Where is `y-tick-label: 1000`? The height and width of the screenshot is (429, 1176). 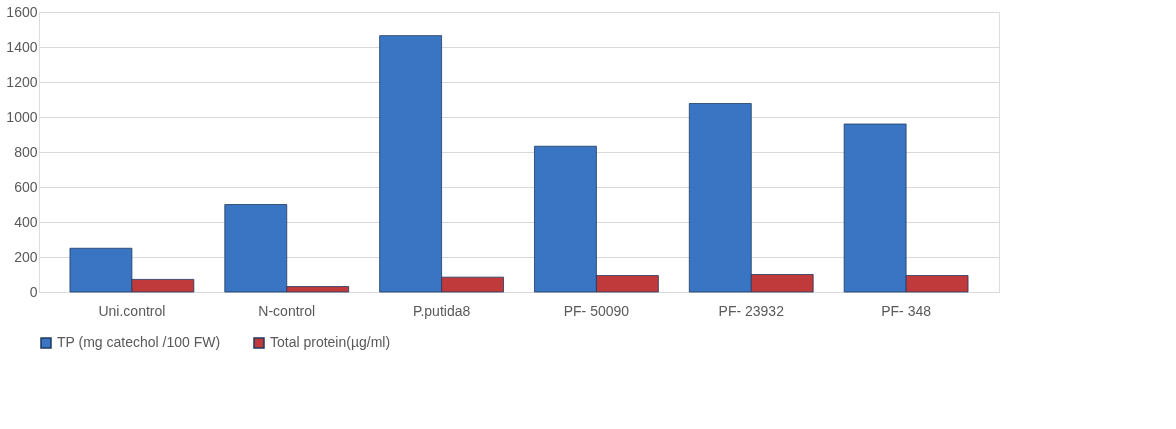 y-tick-label: 1000 is located at coordinates (22, 116).